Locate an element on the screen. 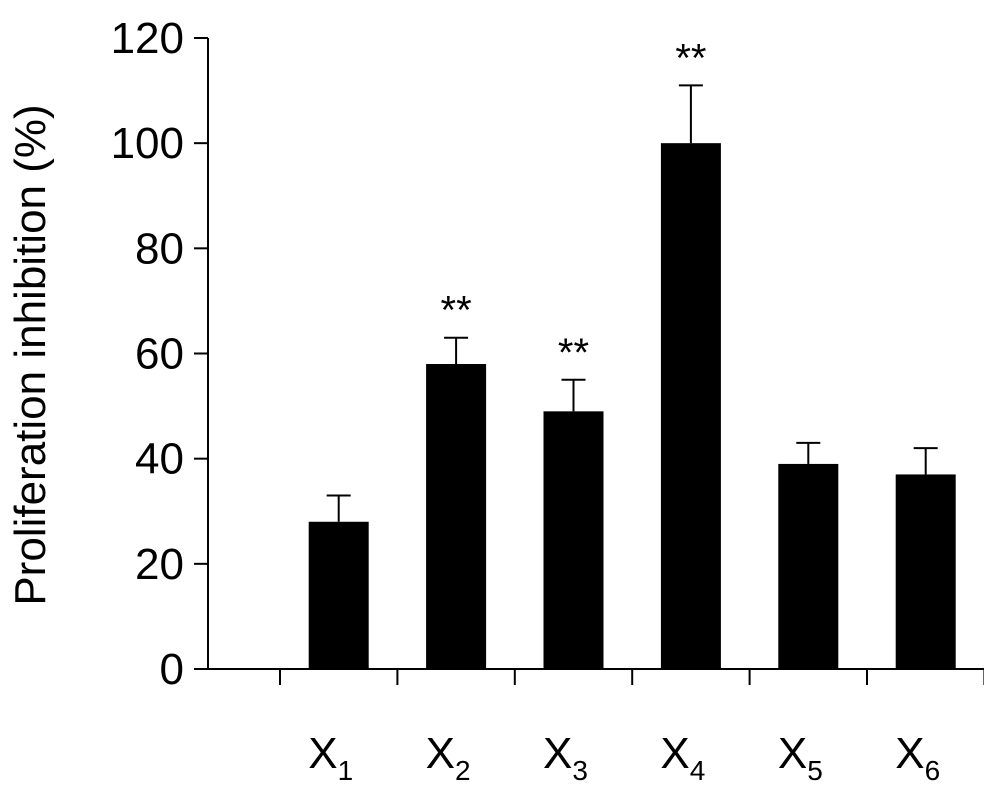 This screenshot has width=984, height=789. y-tick-label: 20 is located at coordinates (159, 564).